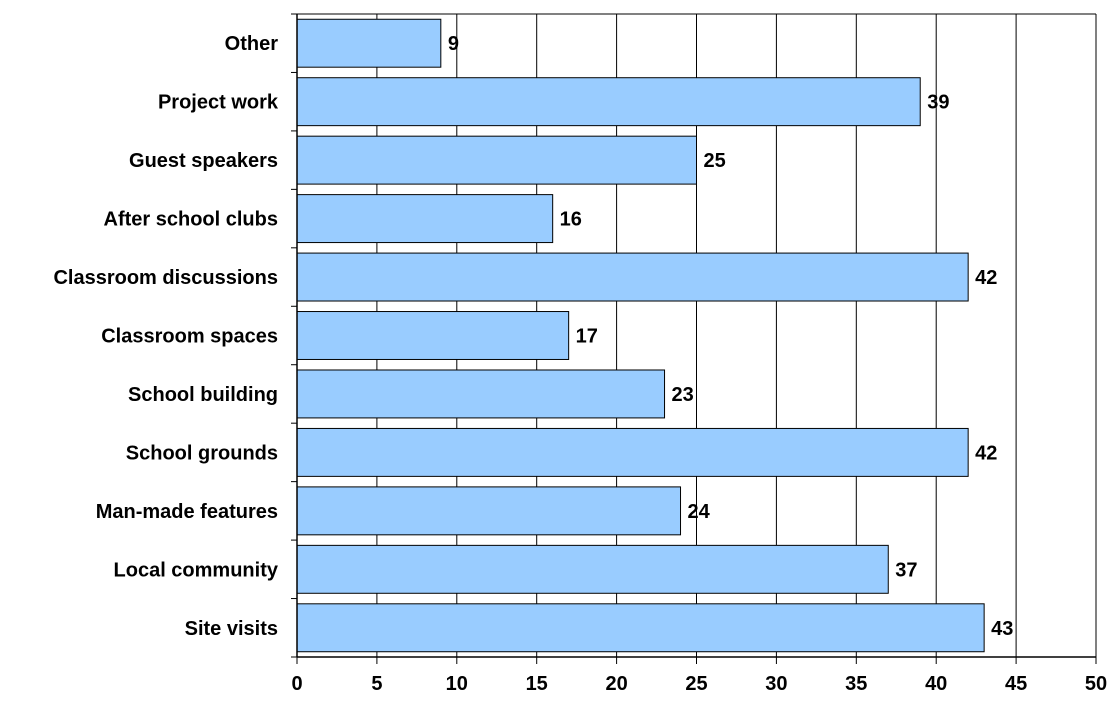 This screenshot has width=1112, height=702. I want to click on category-label: After school clubs, so click(191, 220).